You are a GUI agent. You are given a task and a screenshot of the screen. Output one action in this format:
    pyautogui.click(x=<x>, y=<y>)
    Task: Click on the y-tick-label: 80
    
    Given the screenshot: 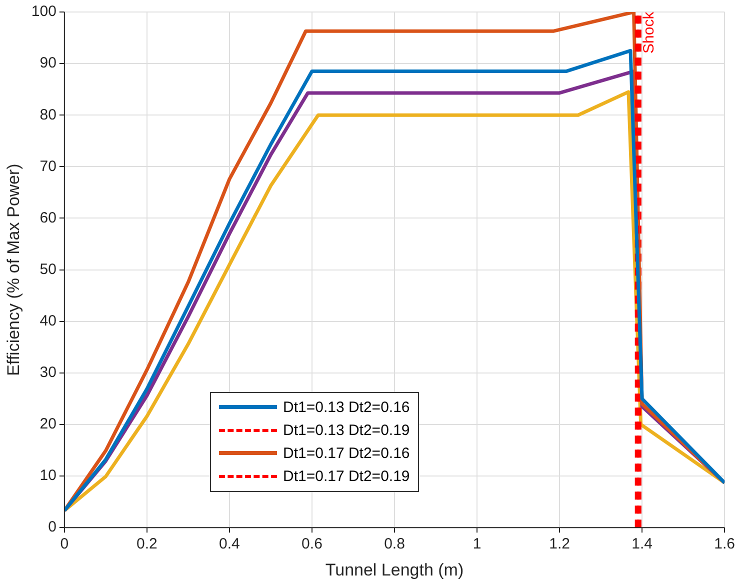 What is the action you would take?
    pyautogui.click(x=48, y=115)
    